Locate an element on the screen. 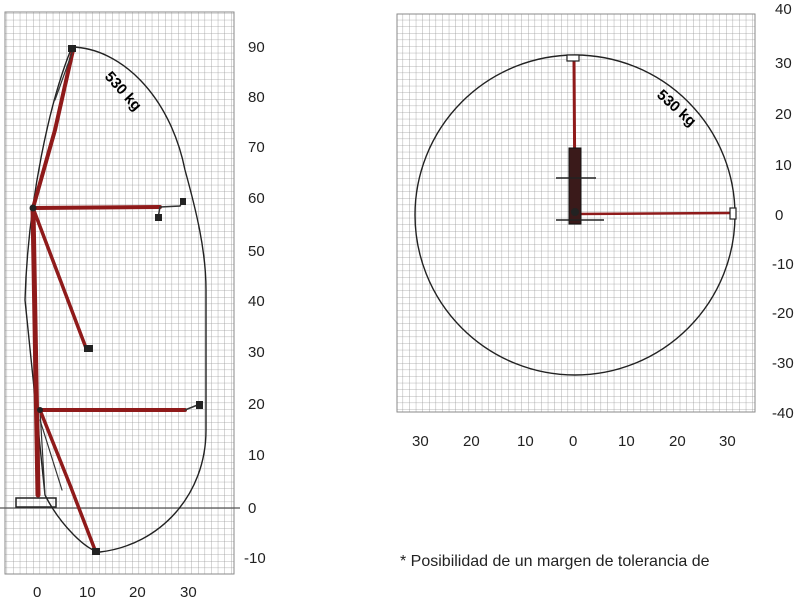  side-y-tick: 0 is located at coordinates (252, 508).